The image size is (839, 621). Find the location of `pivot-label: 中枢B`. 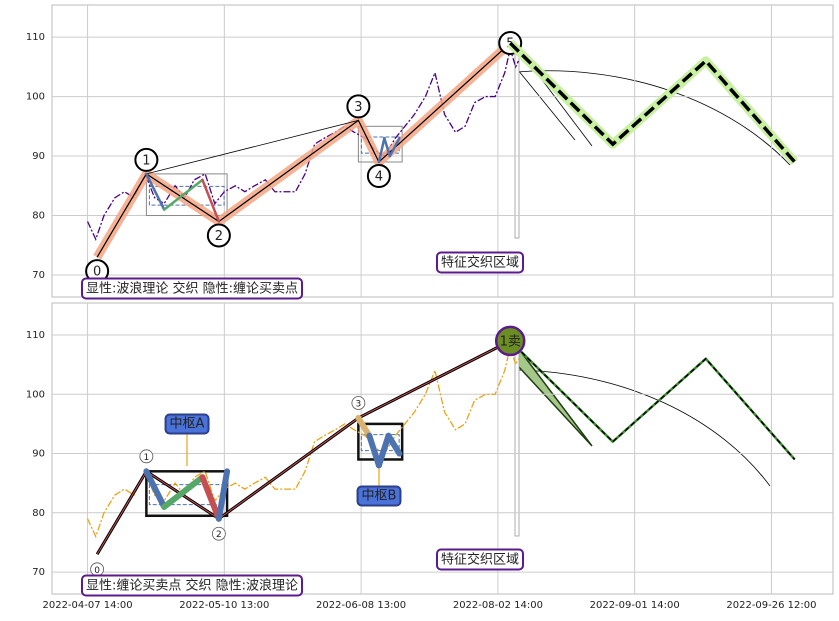

pivot-label: 中枢B is located at coordinates (379, 496).